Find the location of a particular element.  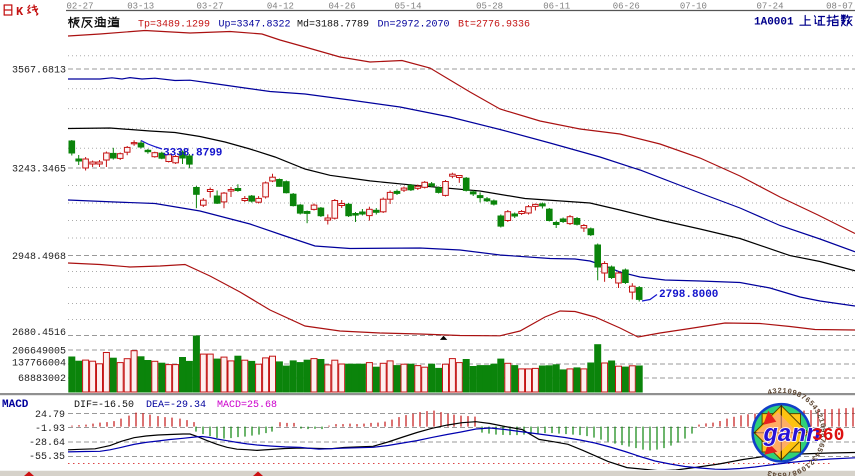

svg-text: 3243.3465 is located at coordinates (39, 170).